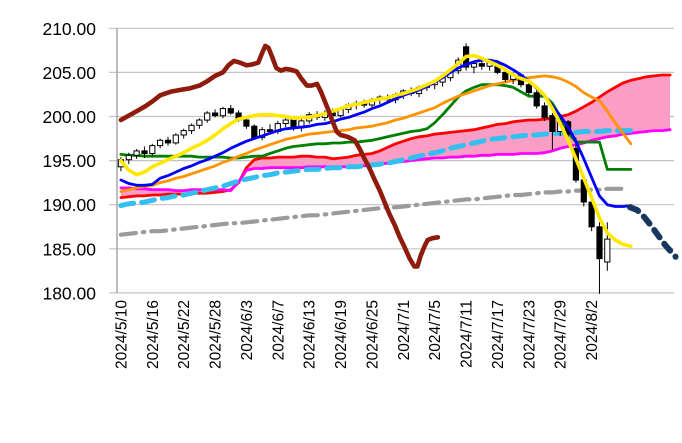 Image resolution: width=682 pixels, height=443 pixels. Describe the element at coordinates (404, 330) in the screenshot. I see `x-axis-label: 2024/7/1` at that location.